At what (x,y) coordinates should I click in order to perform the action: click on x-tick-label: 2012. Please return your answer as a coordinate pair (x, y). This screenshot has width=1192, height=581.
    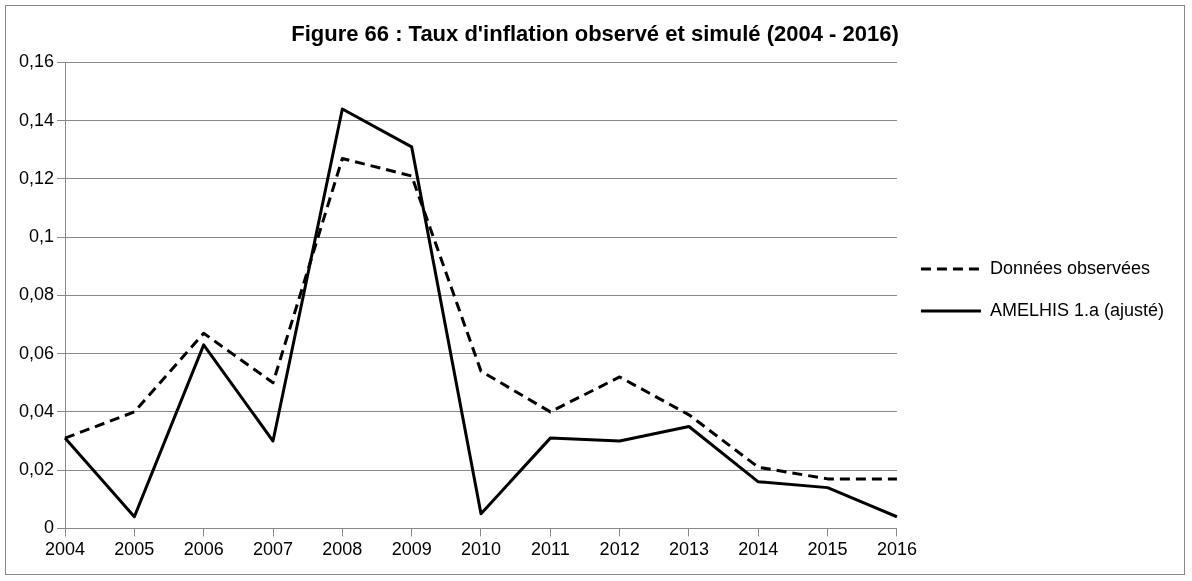
    Looking at the image, I should click on (619, 549).